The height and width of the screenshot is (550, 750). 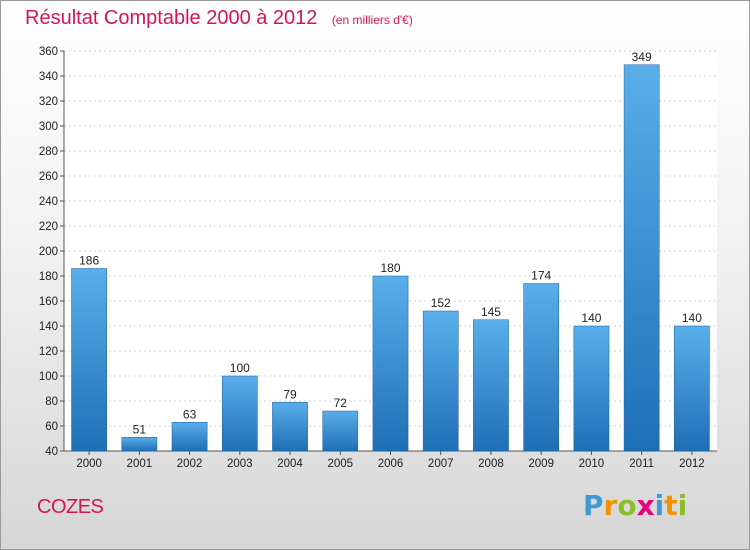 What do you see at coordinates (592, 464) in the screenshot?
I see `x-tick-label: 2010` at bounding box center [592, 464].